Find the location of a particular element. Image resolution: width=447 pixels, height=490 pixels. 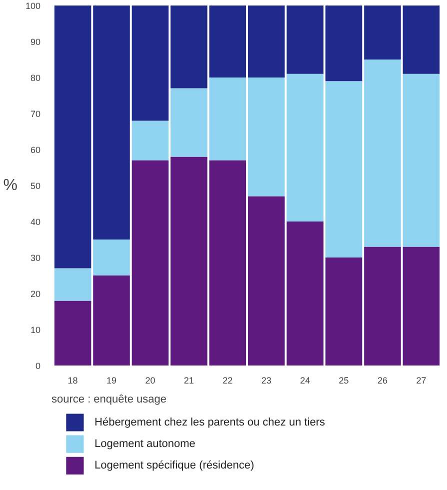

y-tick-label: 80 is located at coordinates (35, 78).